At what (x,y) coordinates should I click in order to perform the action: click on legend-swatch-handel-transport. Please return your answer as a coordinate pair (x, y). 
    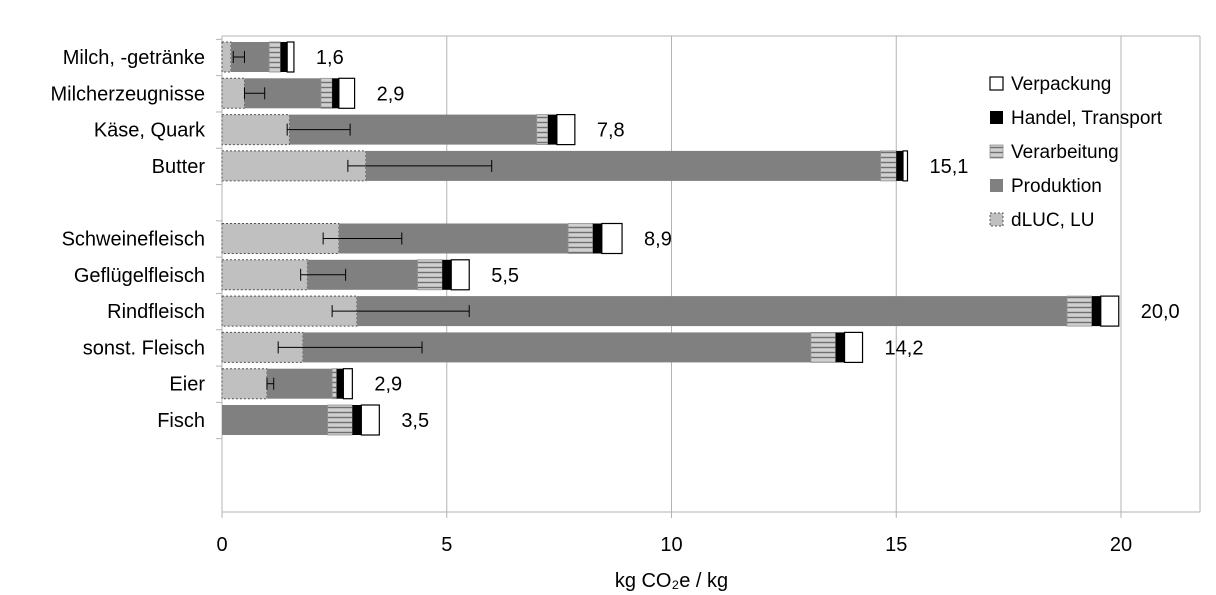
    Looking at the image, I should click on (996, 117).